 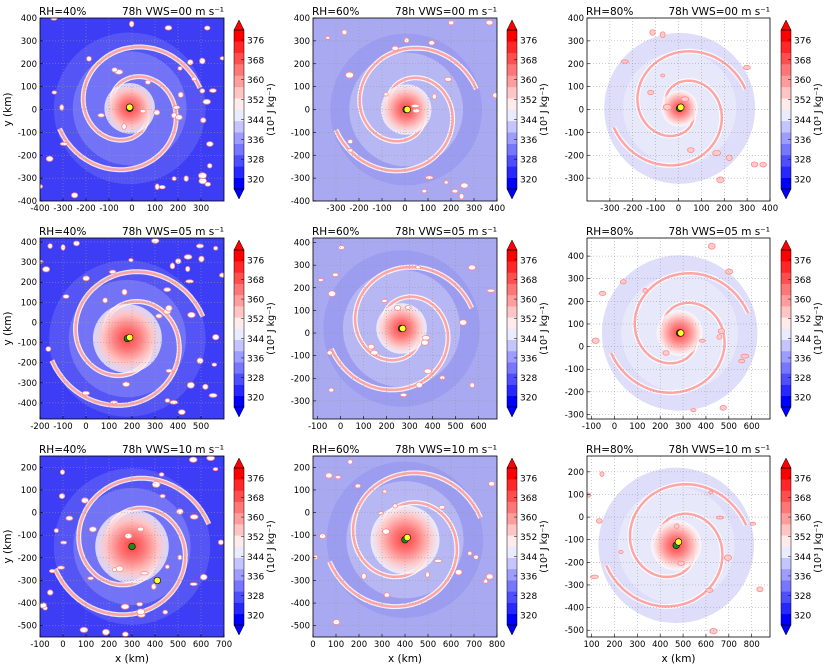 I want to click on colorbar-tick-label: 360, so click(x=528, y=81).